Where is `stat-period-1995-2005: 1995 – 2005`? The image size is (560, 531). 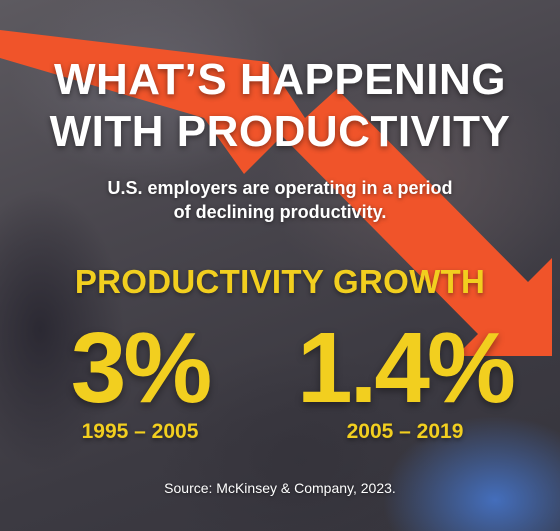
stat-period-1995-2005: 1995 – 2005 is located at coordinates (140, 431).